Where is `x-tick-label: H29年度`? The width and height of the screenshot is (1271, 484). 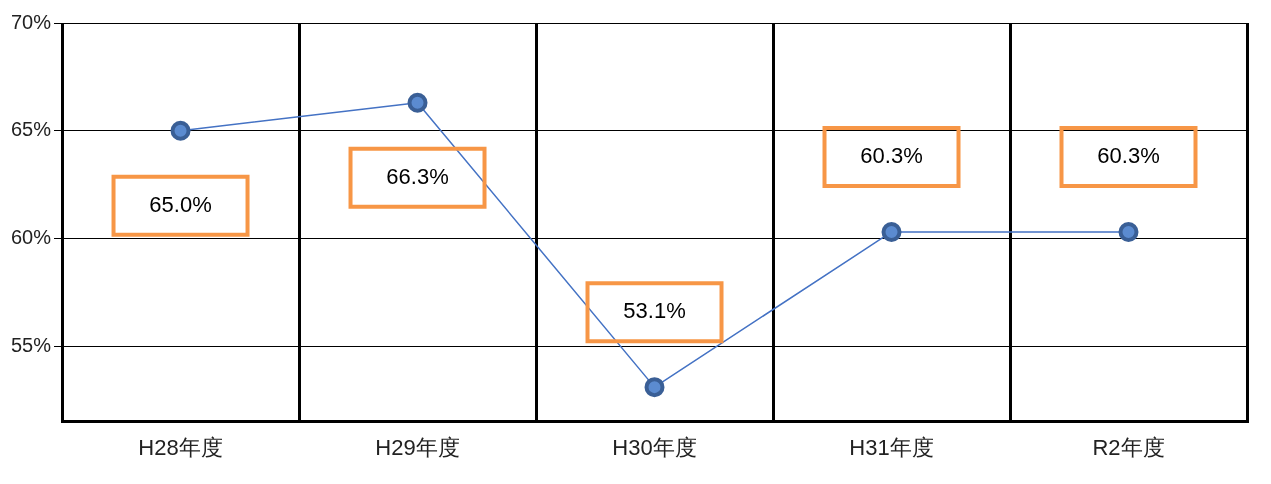 x-tick-label: H29年度 is located at coordinates (417, 447).